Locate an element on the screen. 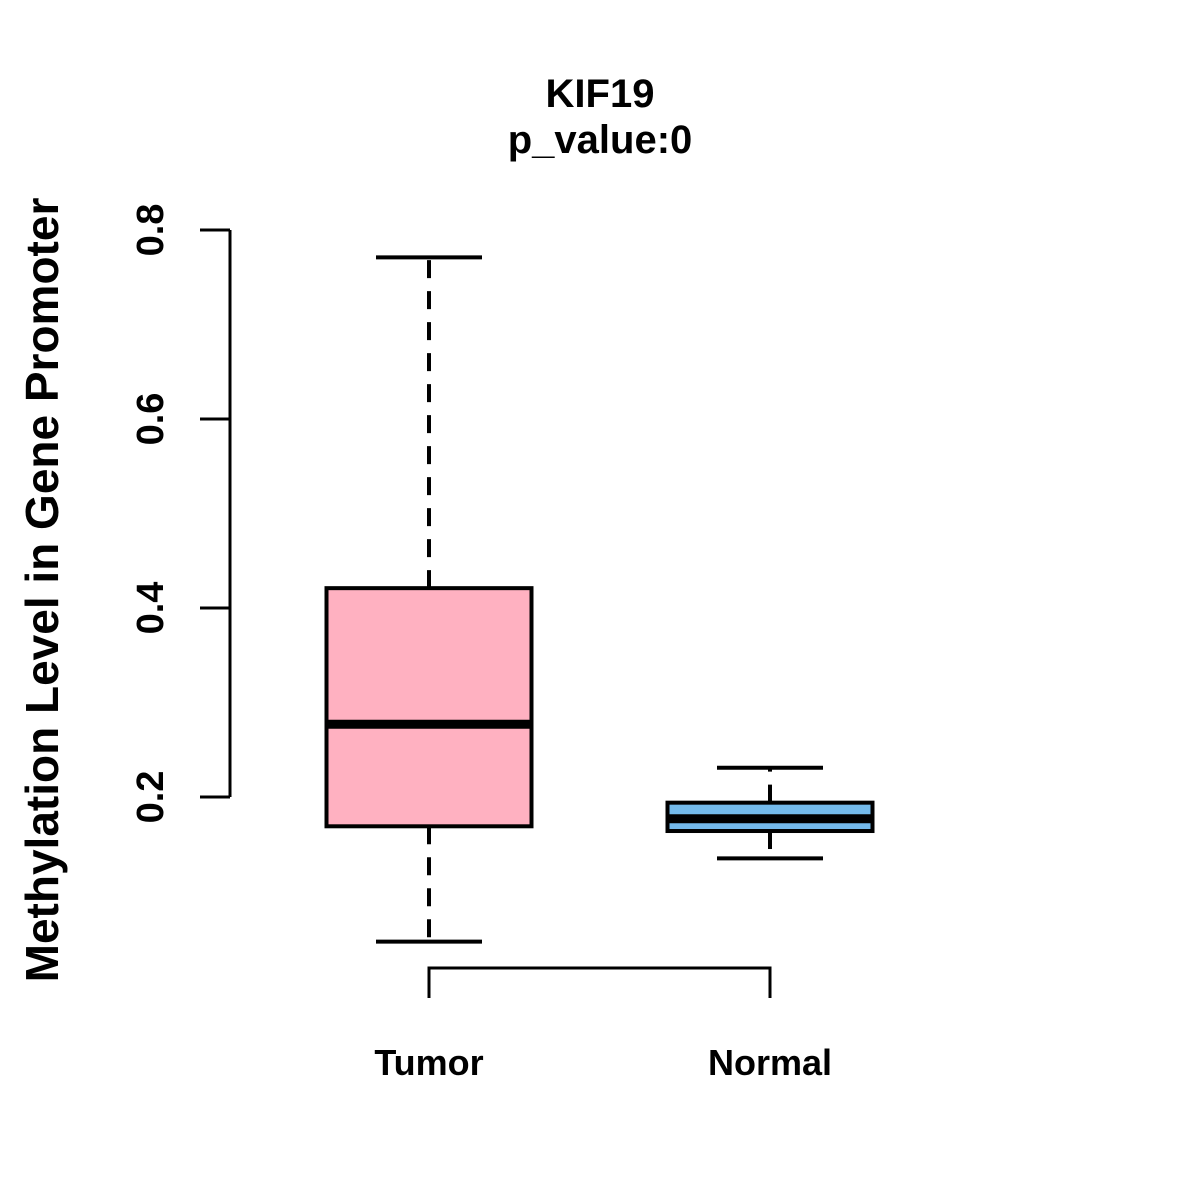 This screenshot has width=1200, height=1200. chart-subtitle: p_value:0 is located at coordinates (600, 140).